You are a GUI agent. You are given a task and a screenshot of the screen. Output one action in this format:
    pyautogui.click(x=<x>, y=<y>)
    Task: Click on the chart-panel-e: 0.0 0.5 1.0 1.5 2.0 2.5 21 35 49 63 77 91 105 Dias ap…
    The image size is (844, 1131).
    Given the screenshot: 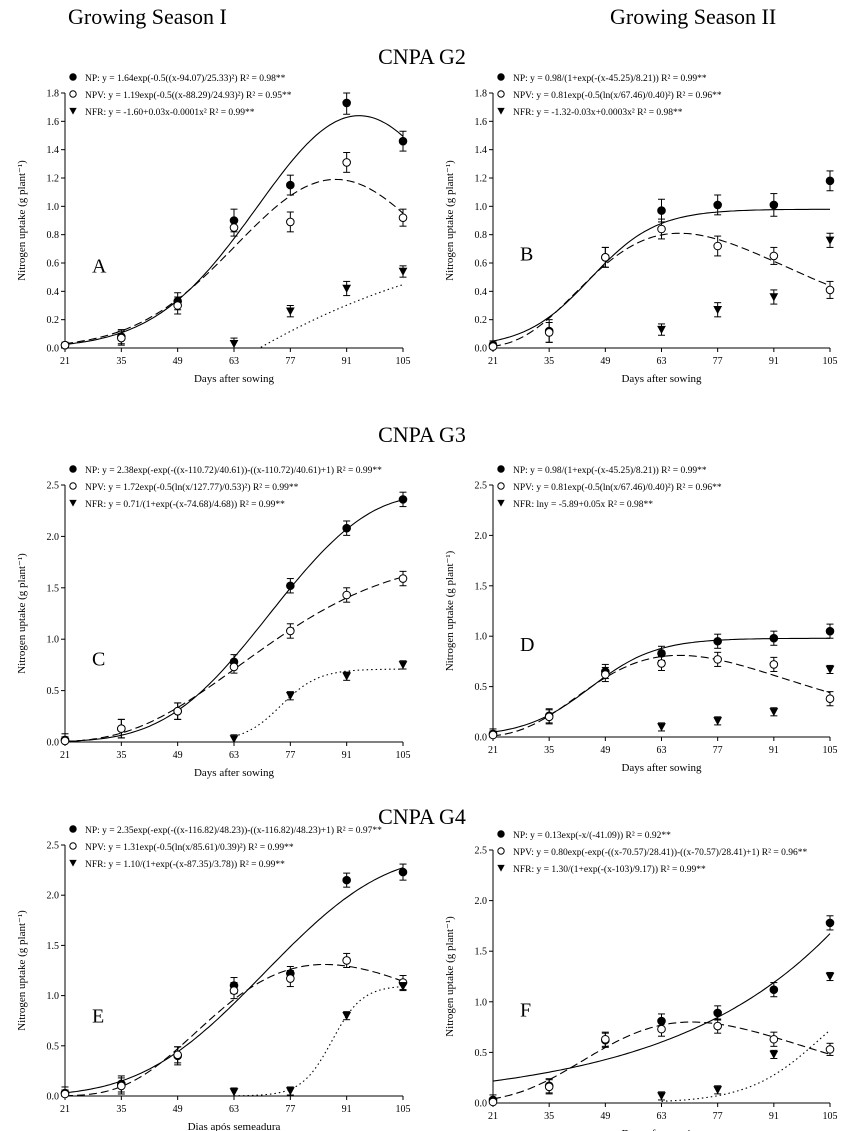 What is the action you would take?
    pyautogui.click(x=213, y=978)
    